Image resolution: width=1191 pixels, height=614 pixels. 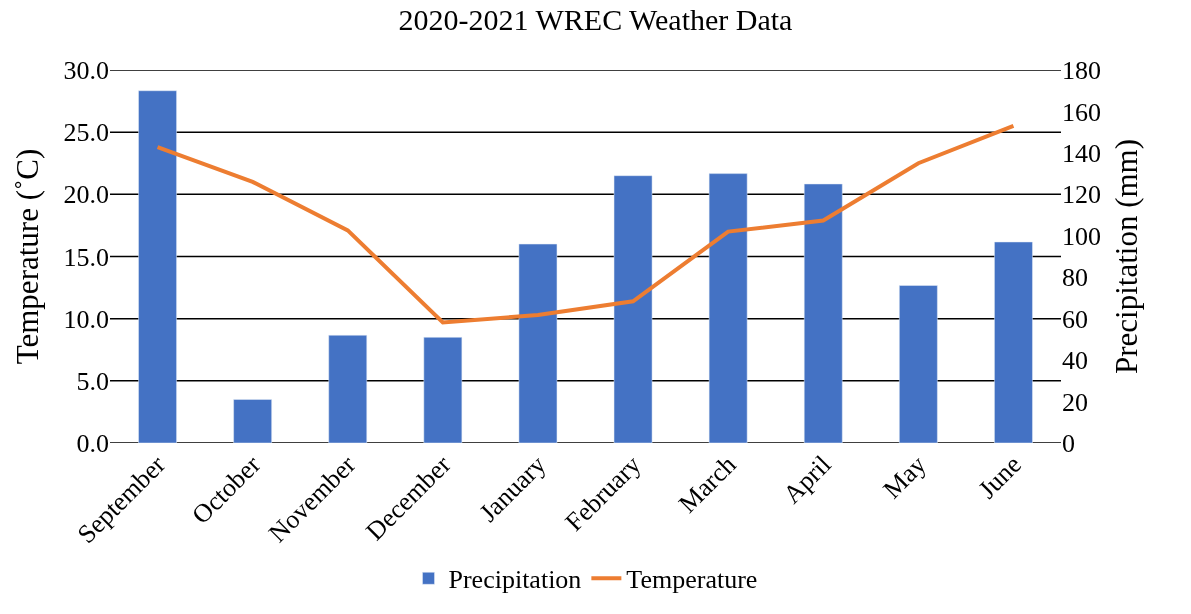 What do you see at coordinates (1127, 256) in the screenshot?
I see `y2-axis-title: Precipitation (mm)` at bounding box center [1127, 256].